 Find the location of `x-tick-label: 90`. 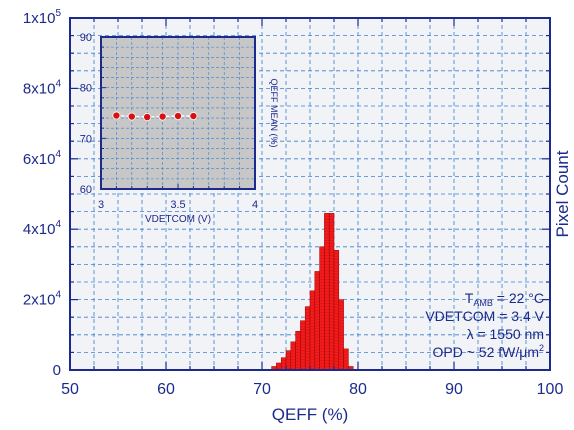

x-tick-label: 90 is located at coordinates (454, 389).